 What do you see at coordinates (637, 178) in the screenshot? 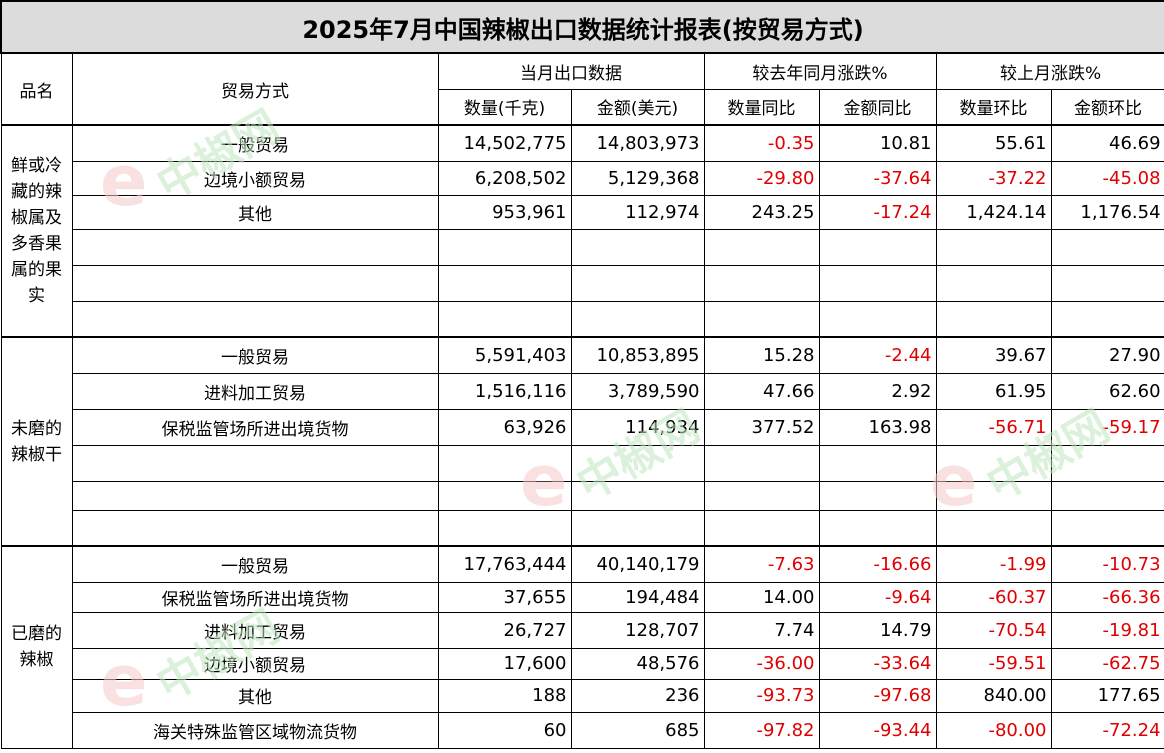
I see `amount-cell: 5,129,368` at bounding box center [637, 178].